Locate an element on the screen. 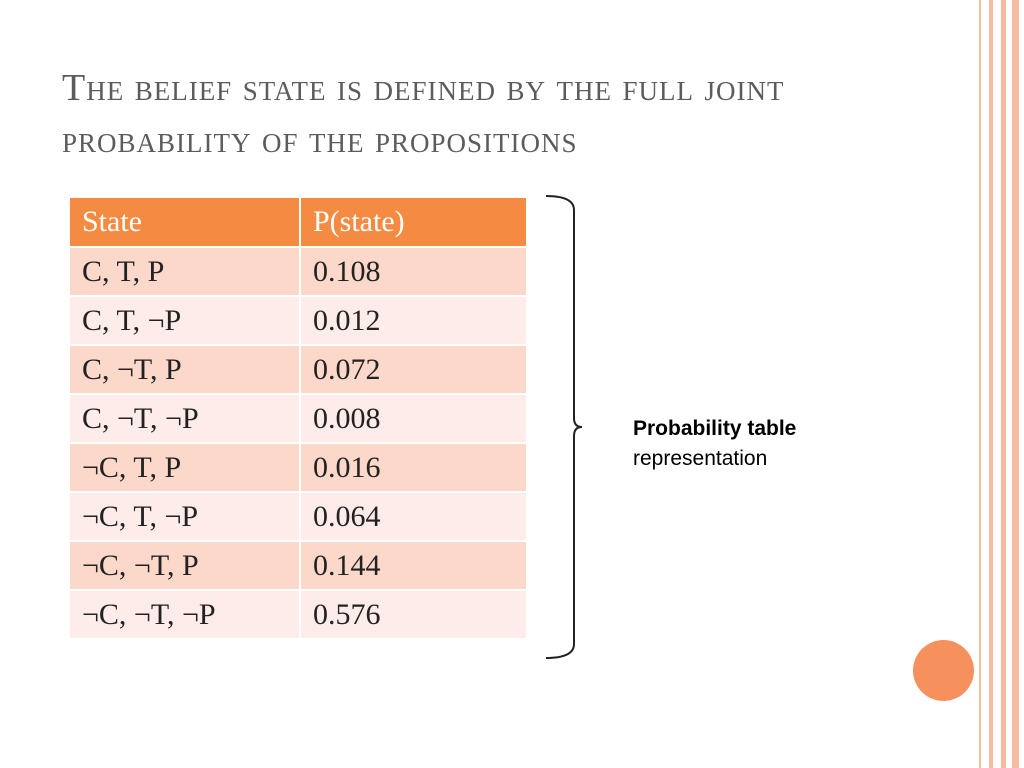 Image resolution: width=1024 pixels, height=768 pixels. table-row: ¬C, T, P 0.016 is located at coordinates (298, 467).